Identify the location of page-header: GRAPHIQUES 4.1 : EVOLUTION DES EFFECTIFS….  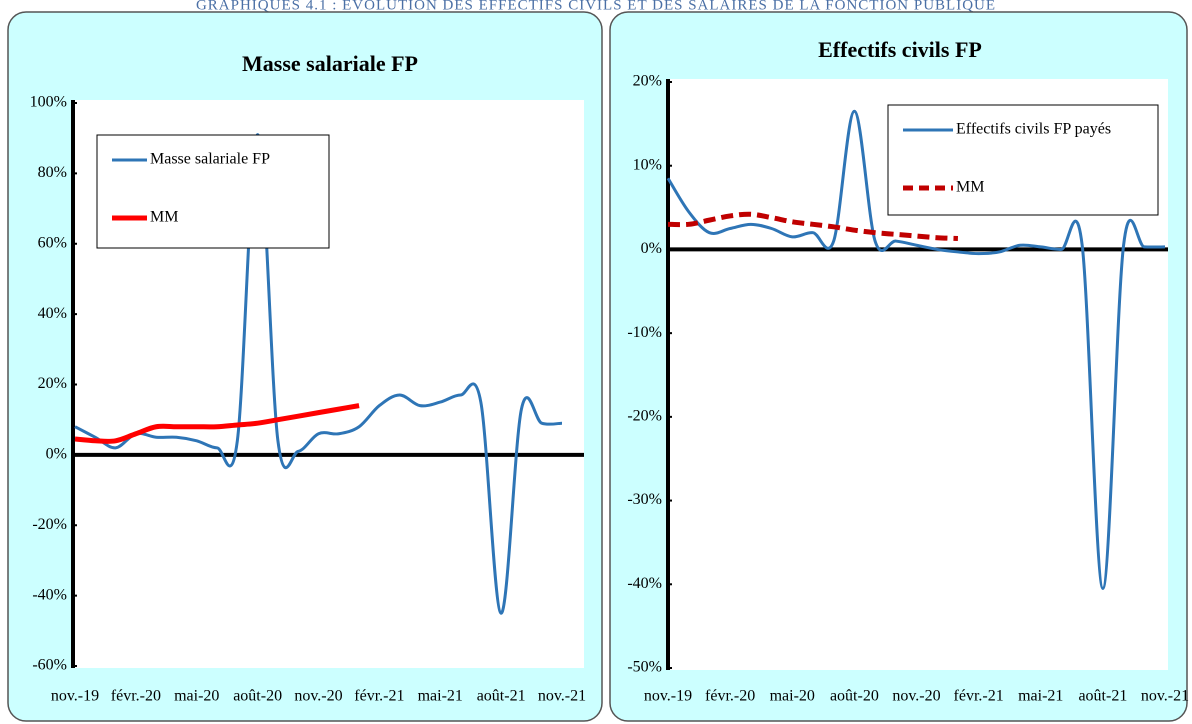
(596, 6).